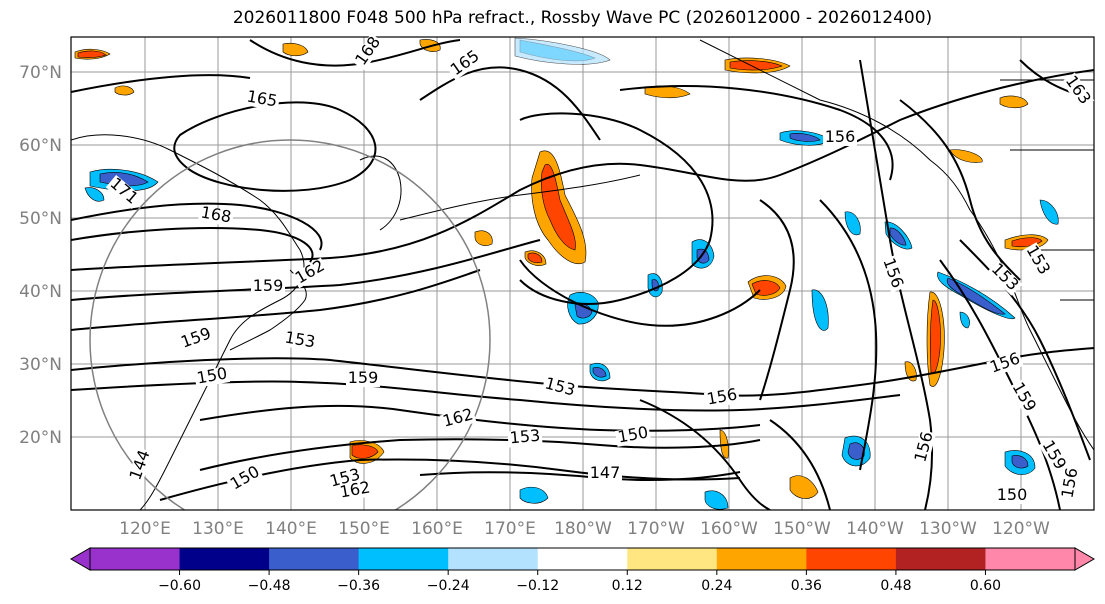 The height and width of the screenshot is (604, 1105). What do you see at coordinates (895, 586) in the screenshot?
I see `colorbar-tick-label: 0.48` at bounding box center [895, 586].